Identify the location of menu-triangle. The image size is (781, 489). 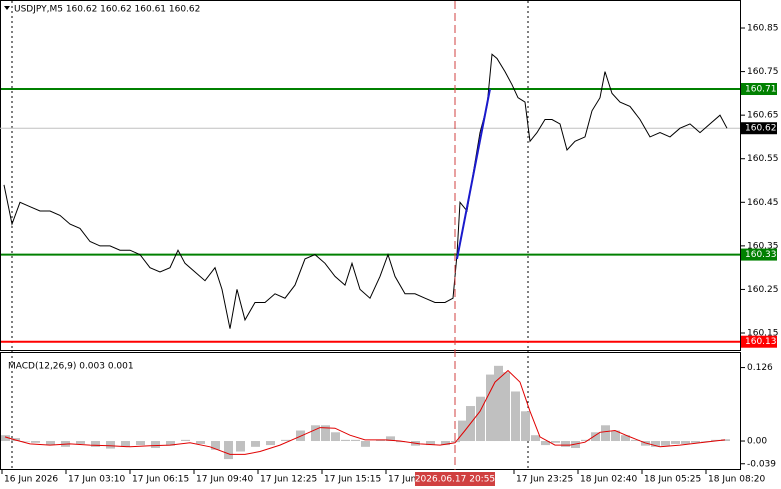
(7, 8).